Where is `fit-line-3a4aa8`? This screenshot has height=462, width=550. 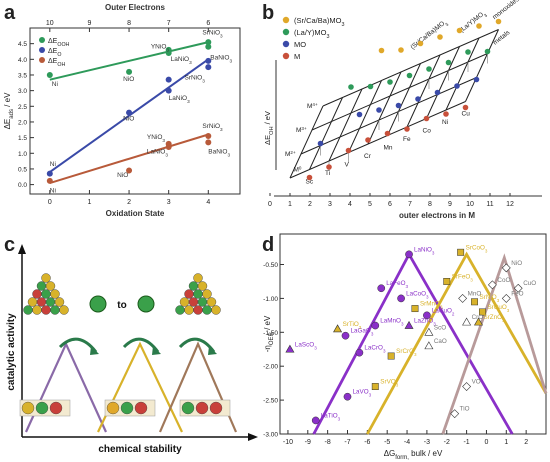 fit-line-3a4aa8 is located at coordinates (129, 115).